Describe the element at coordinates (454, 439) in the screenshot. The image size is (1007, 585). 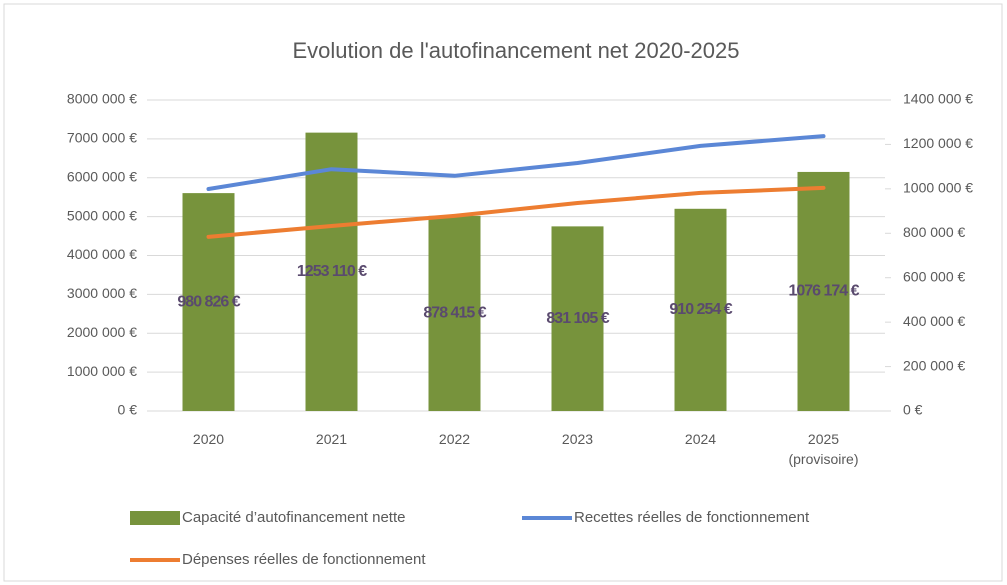
I see `x-tick-label: 2022` at that location.